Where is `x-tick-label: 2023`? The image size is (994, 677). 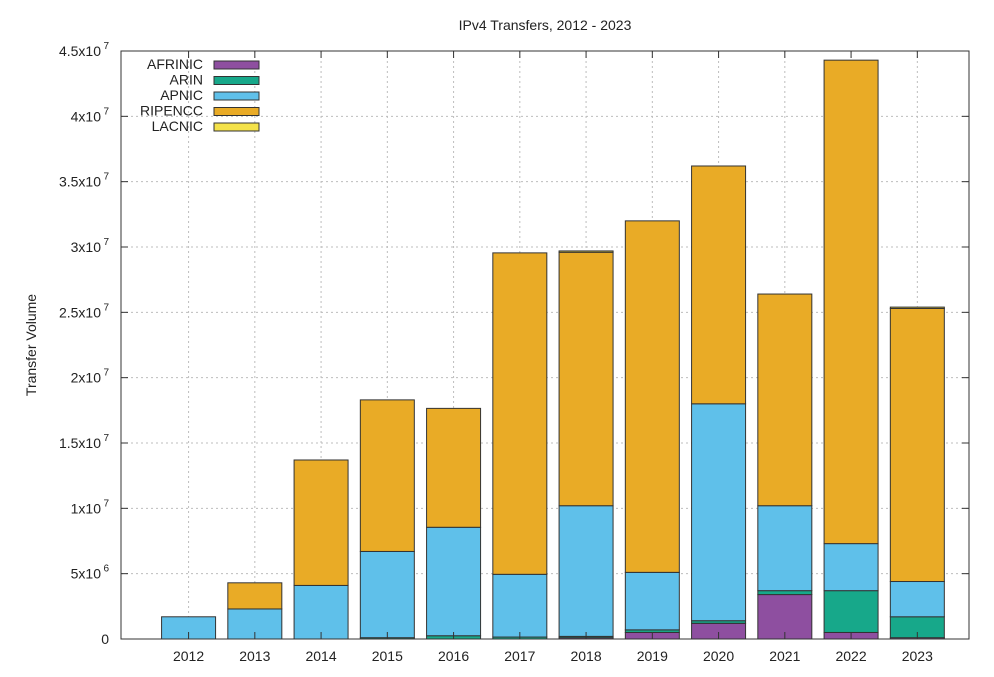
x-tick-label: 2023 is located at coordinates (917, 656).